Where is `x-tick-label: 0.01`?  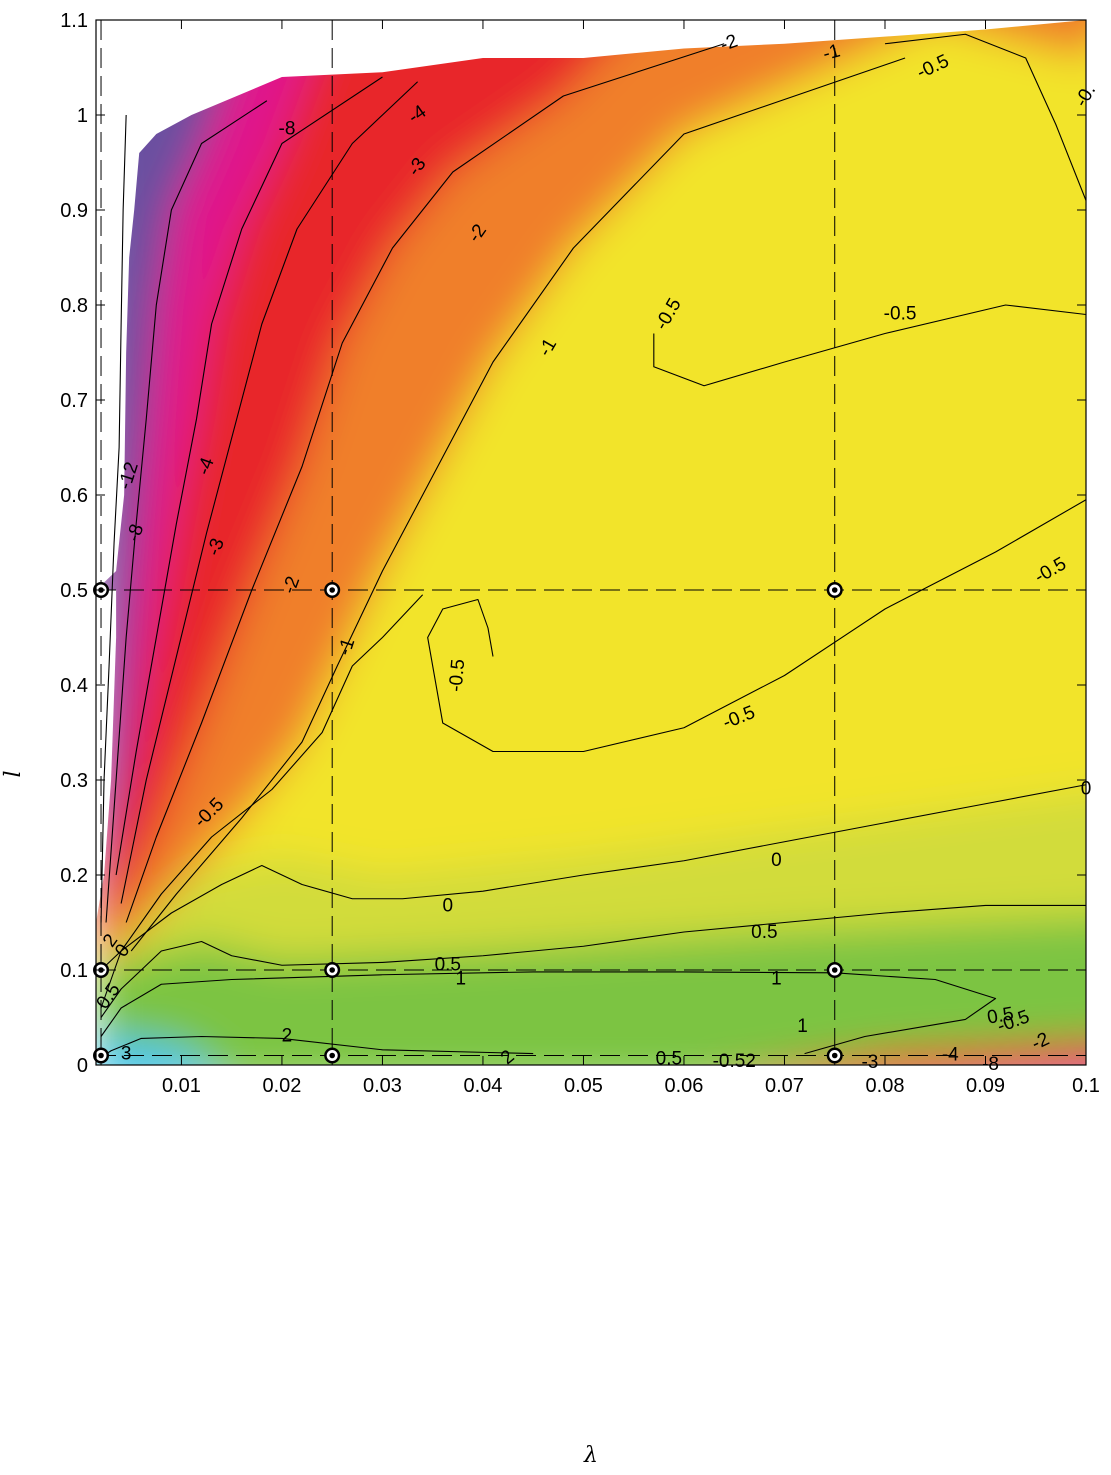
x-tick-label: 0.01 is located at coordinates (181, 1086).